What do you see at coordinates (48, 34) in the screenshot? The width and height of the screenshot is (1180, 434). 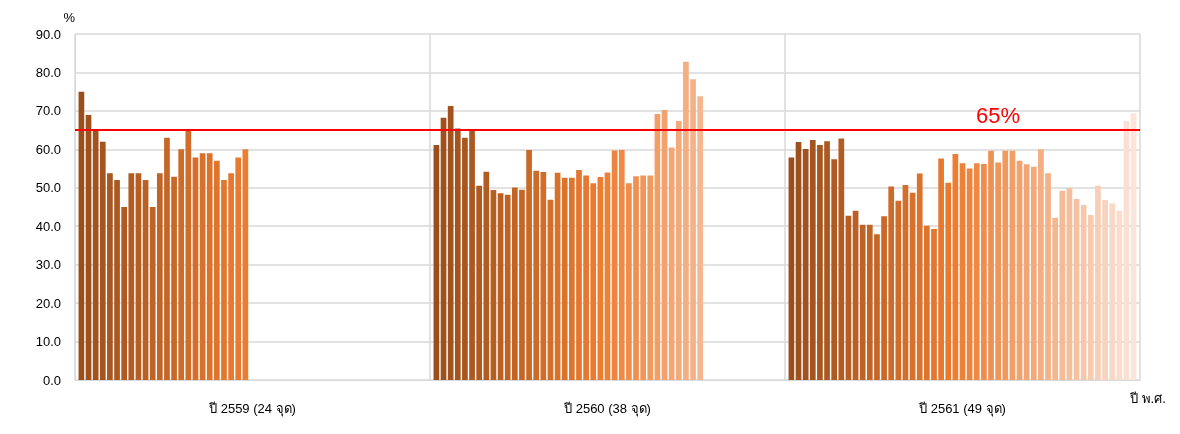 I see `y-tick-label: 90.0` at bounding box center [48, 34].